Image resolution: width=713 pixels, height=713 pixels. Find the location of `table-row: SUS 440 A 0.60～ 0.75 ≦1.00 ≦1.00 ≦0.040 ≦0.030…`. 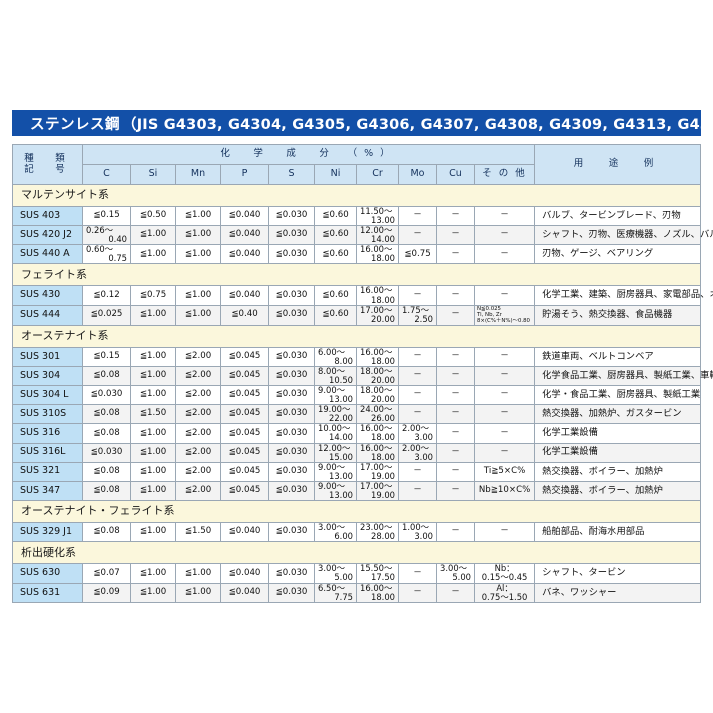

table-row: SUS 440 A 0.60～ 0.75 ≦1.00 ≦1.00 ≦0.040 ≦0.030… is located at coordinates (356, 254).